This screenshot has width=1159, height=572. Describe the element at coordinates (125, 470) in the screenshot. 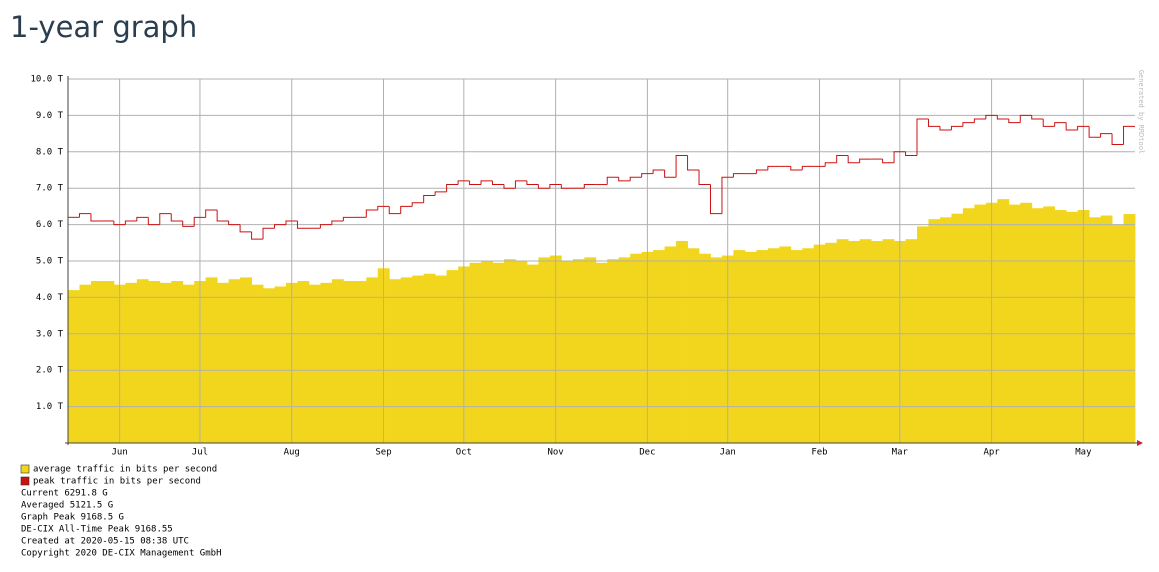

I see `legend-label: average traffic in bits per second` at that location.